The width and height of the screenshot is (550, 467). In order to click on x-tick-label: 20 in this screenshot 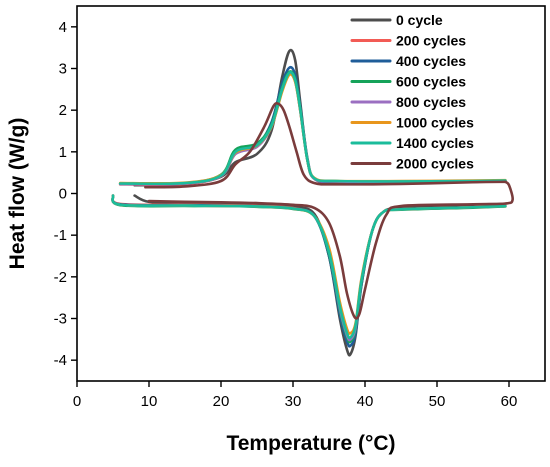, I will do `click(221, 401)`.